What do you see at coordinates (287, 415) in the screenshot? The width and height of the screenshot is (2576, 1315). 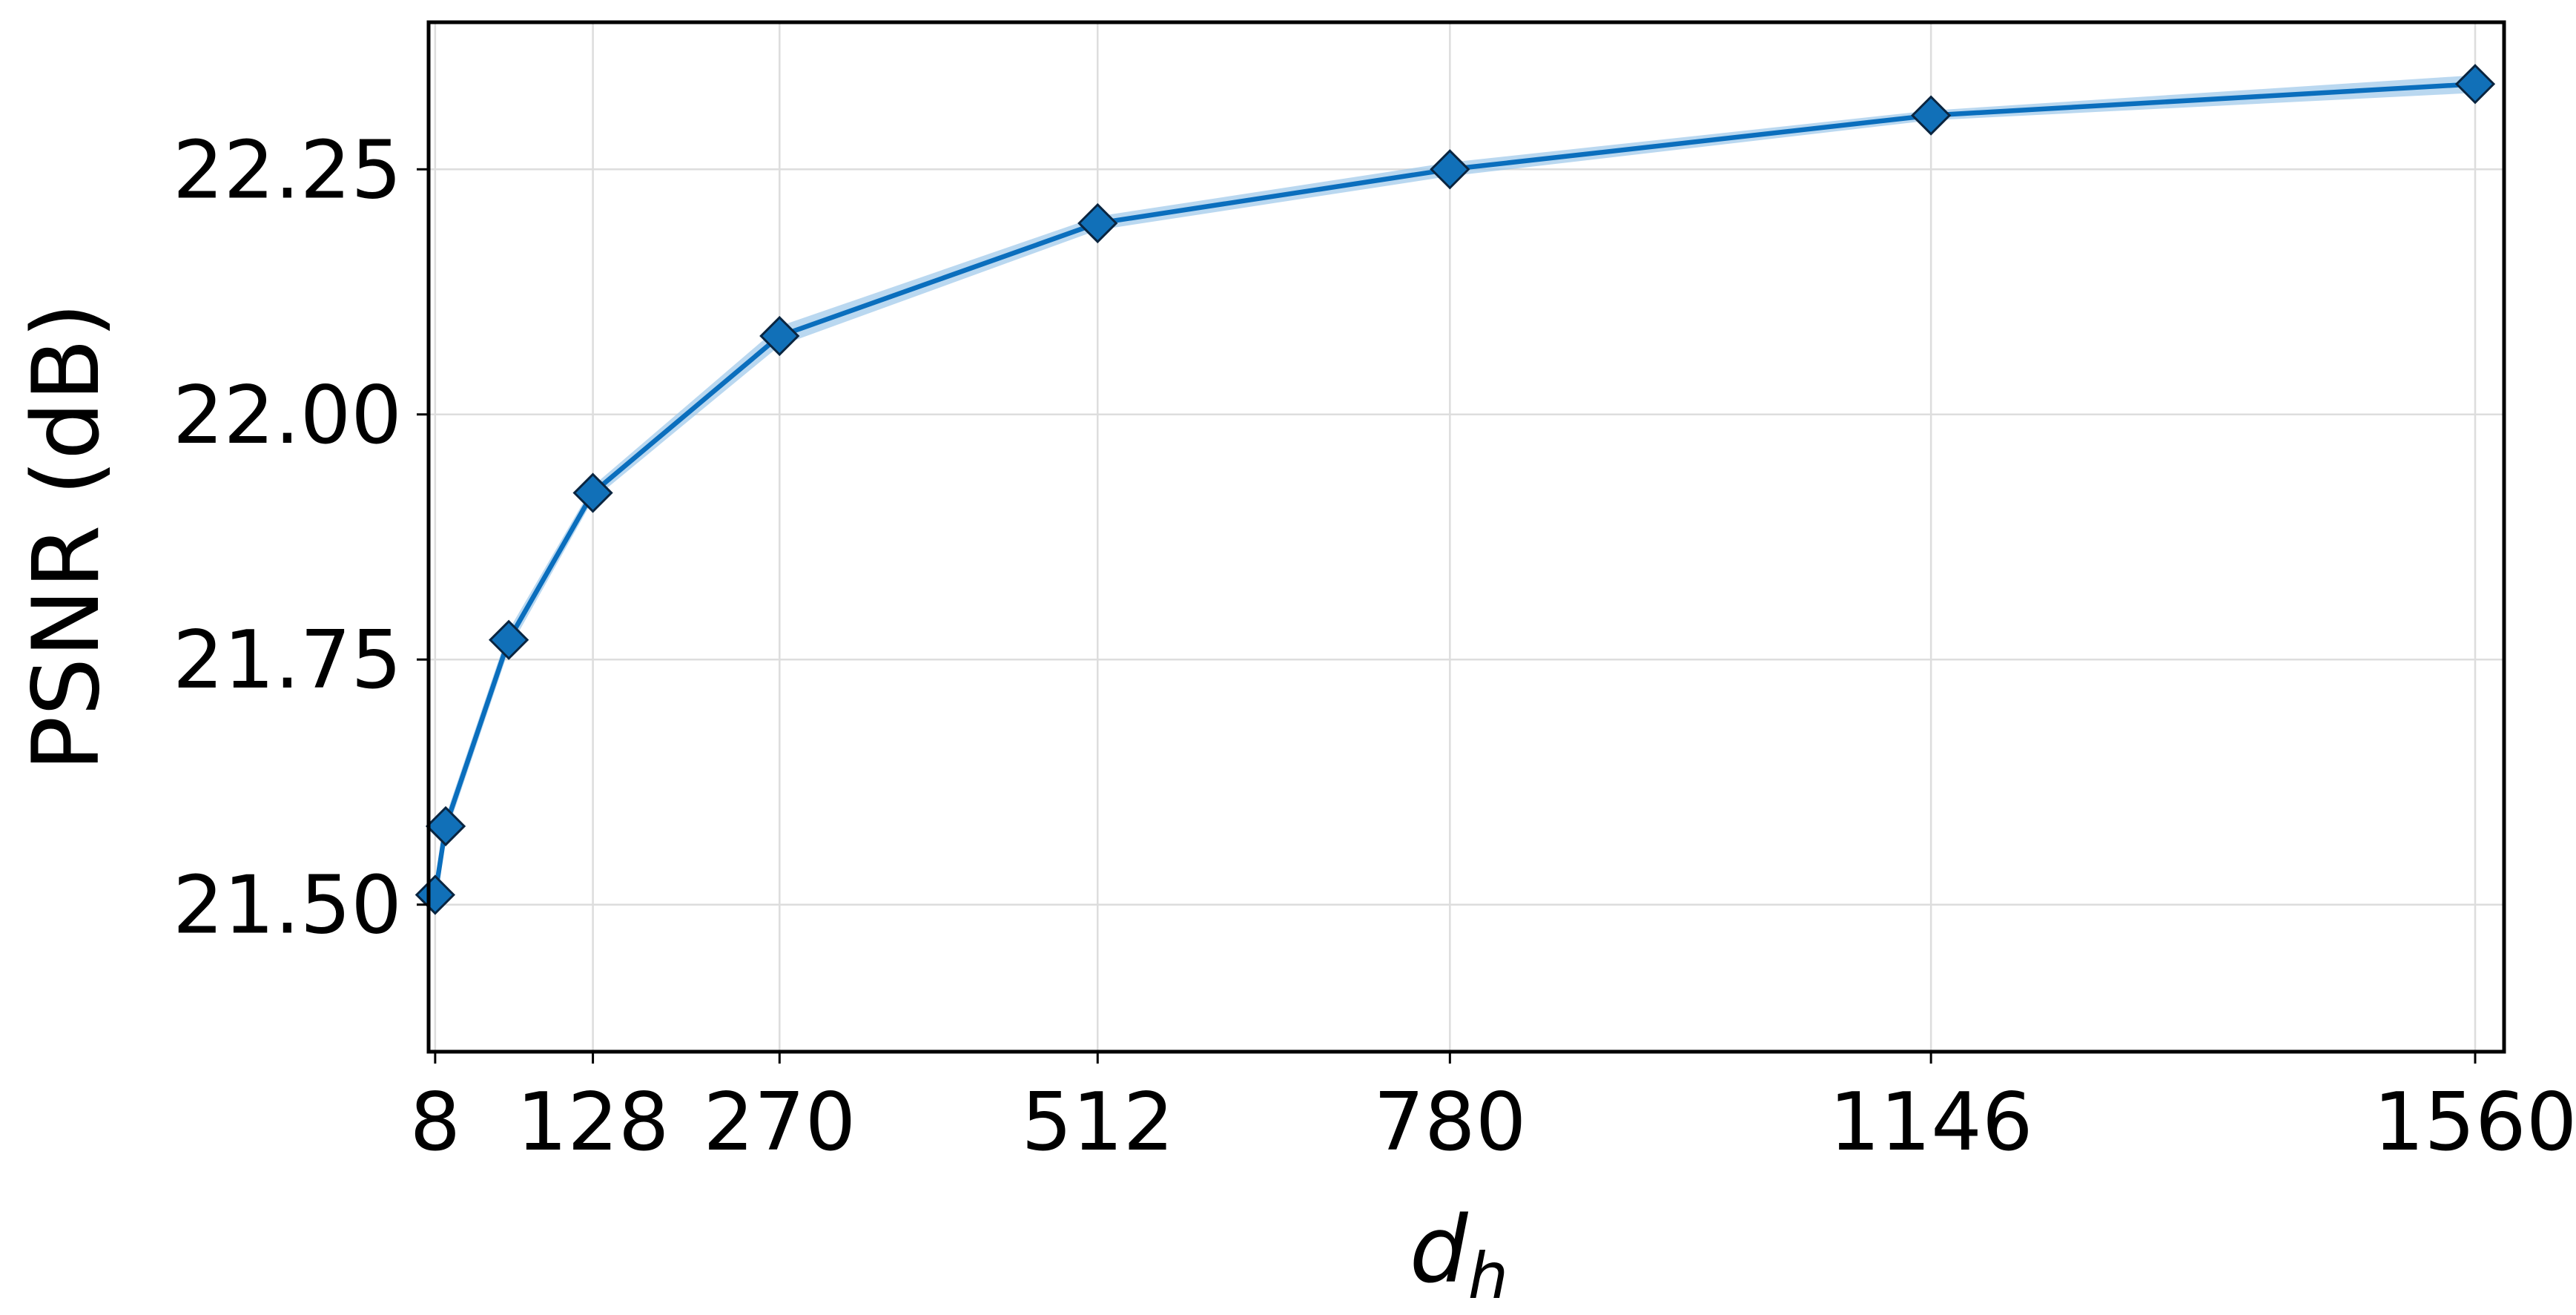 I see `y-tick-label: 22.00` at bounding box center [287, 415].